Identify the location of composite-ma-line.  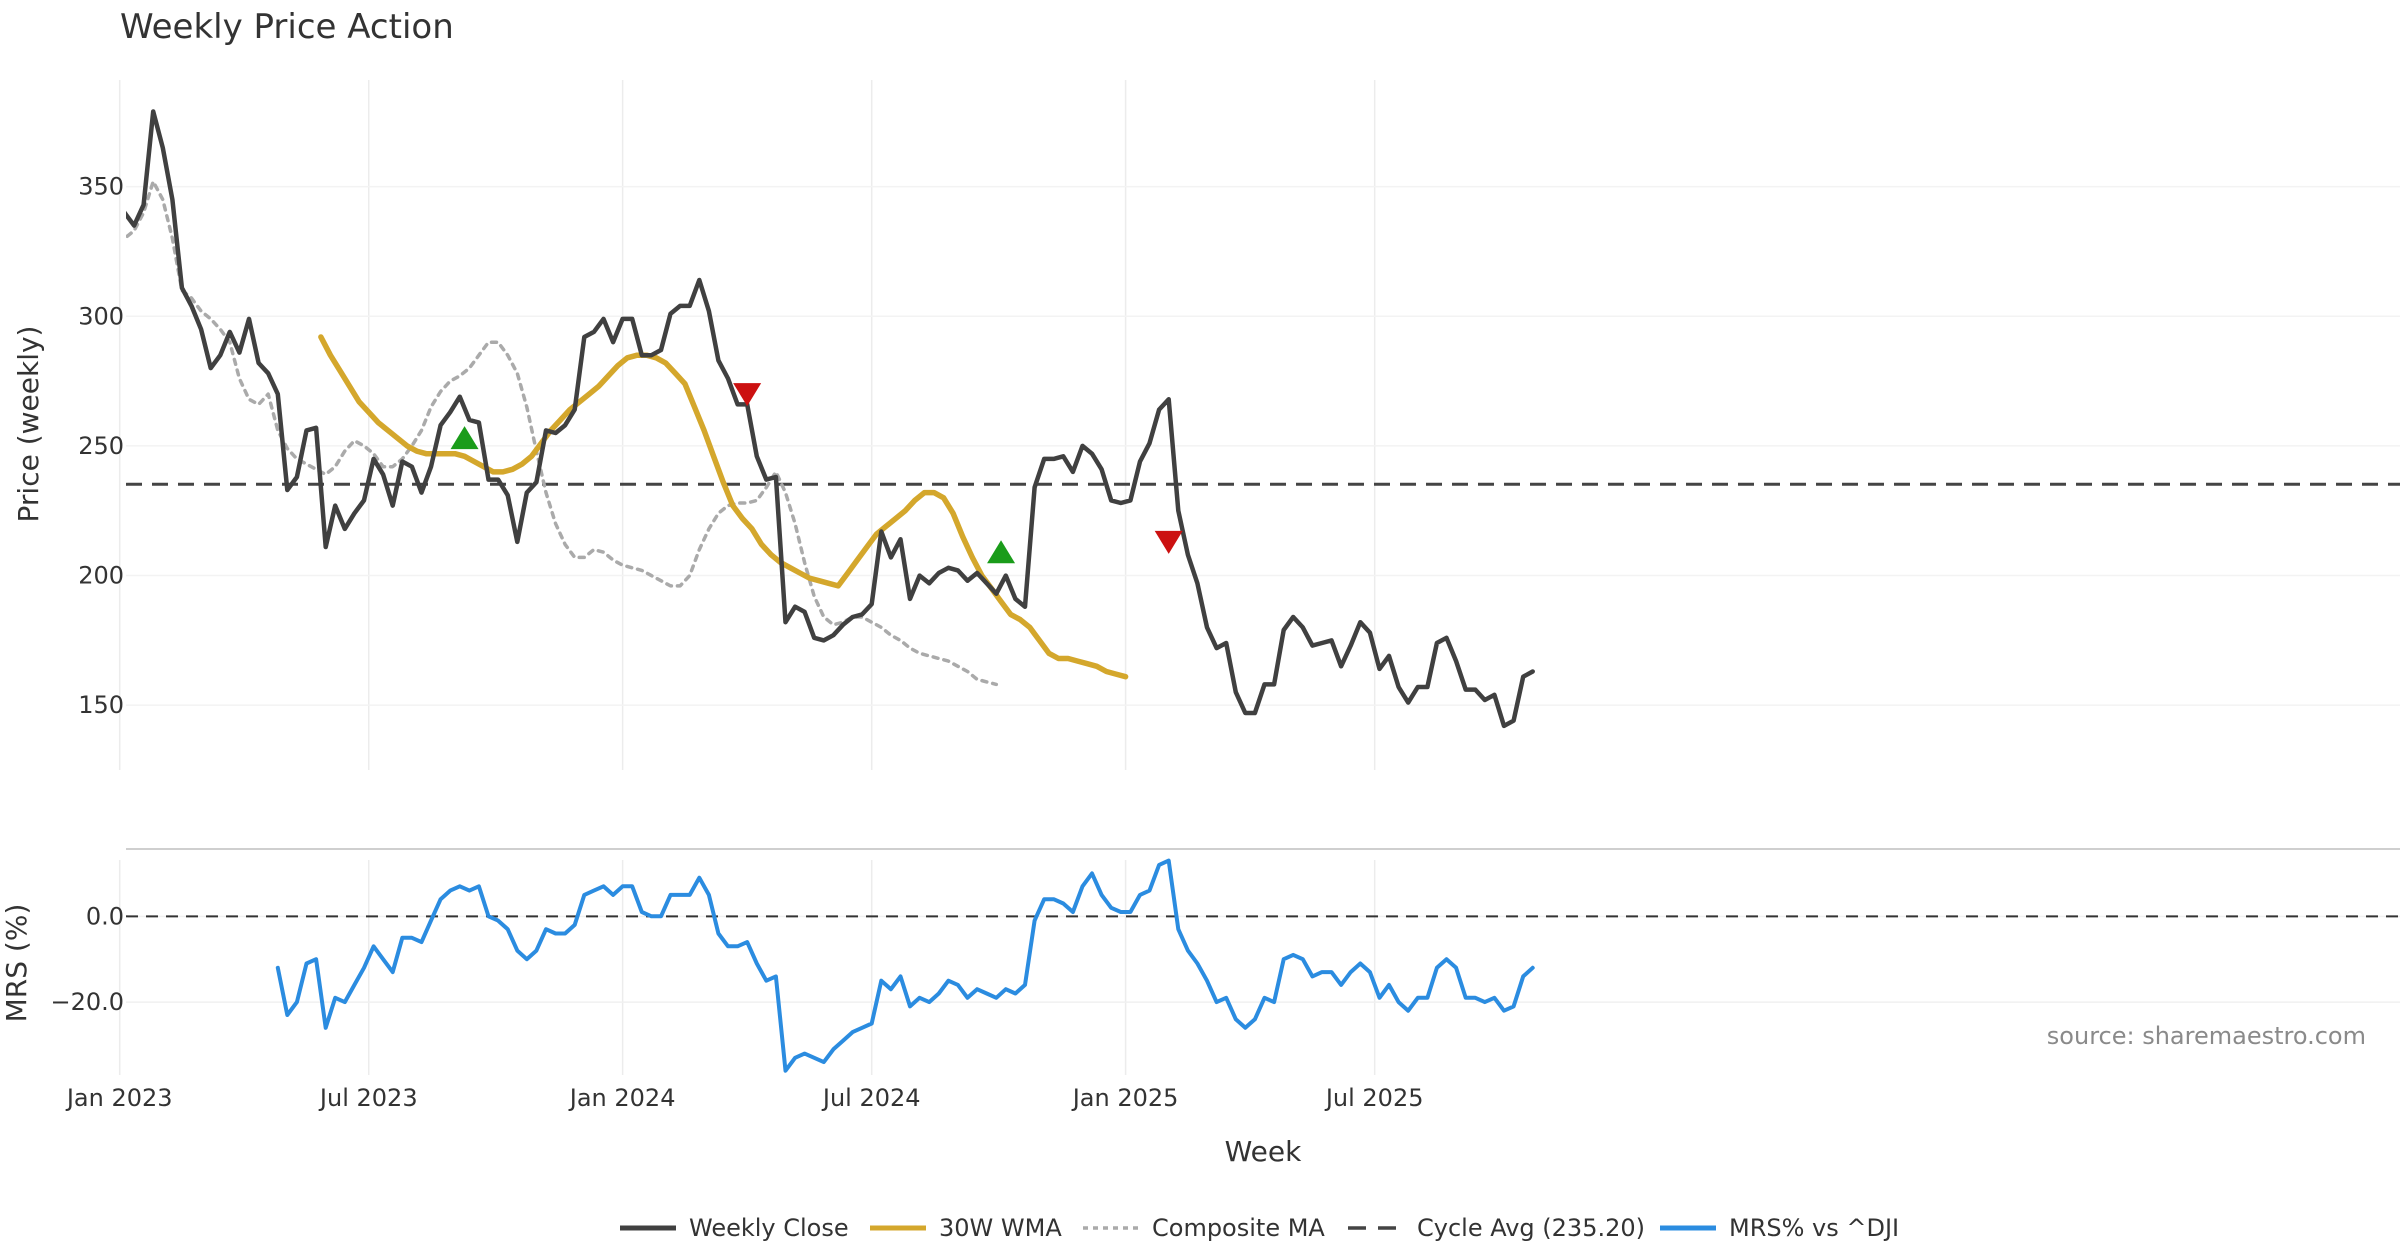
(562, 433).